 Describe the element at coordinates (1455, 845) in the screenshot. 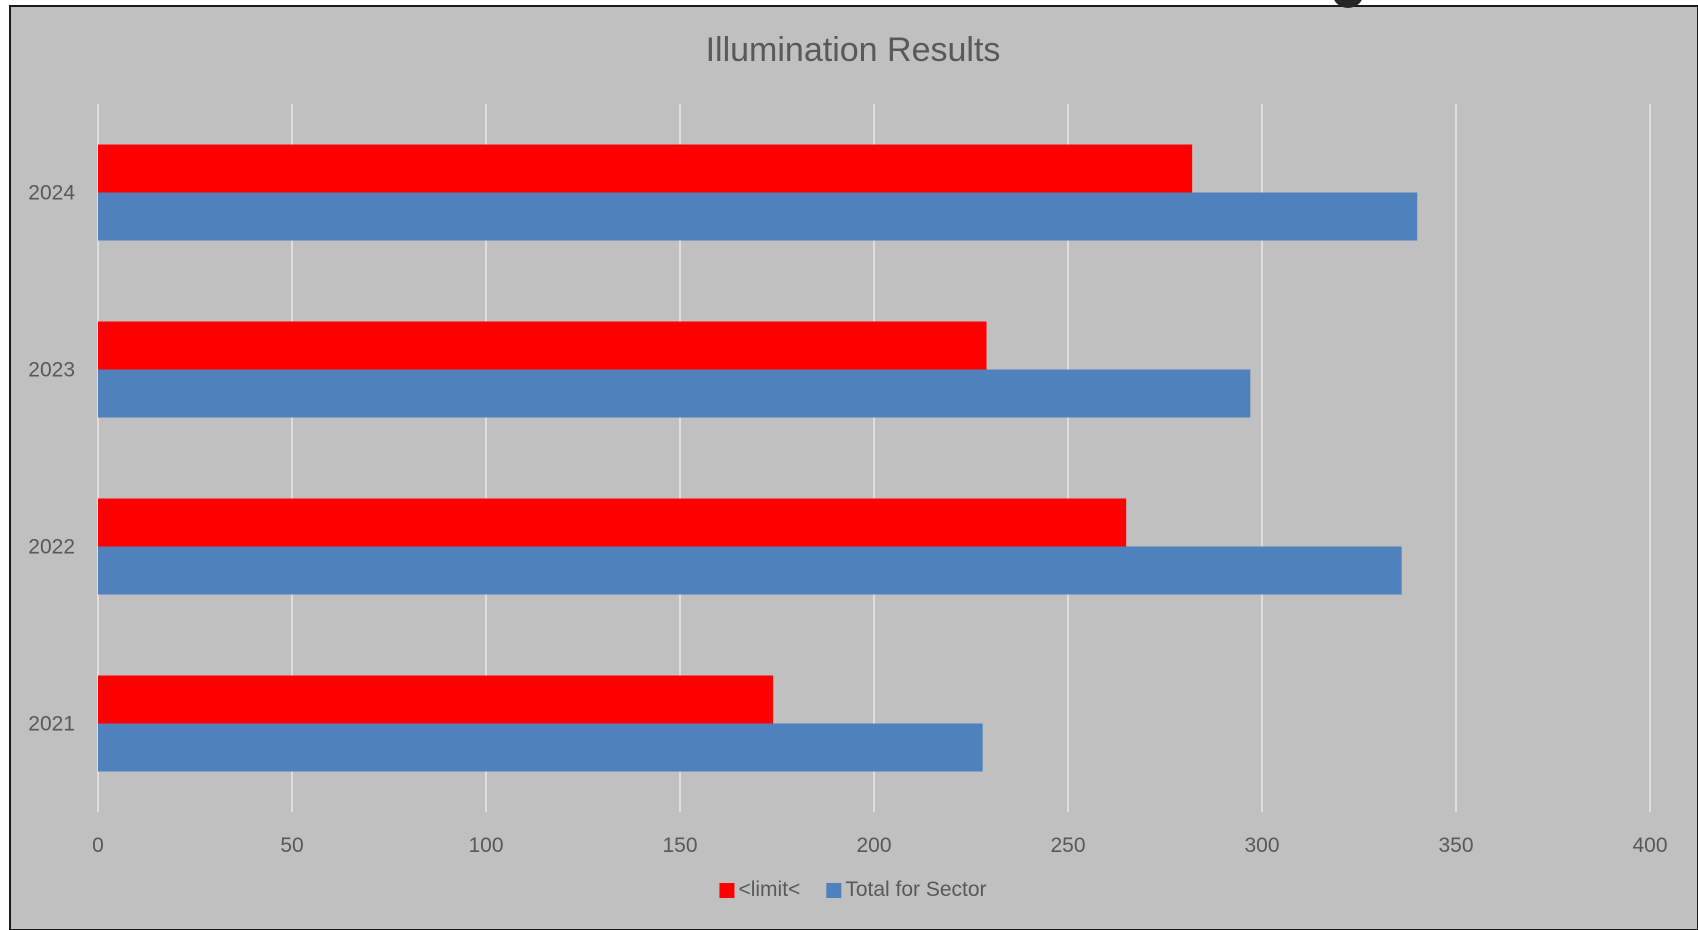

I see `x-tick-label: 350` at that location.